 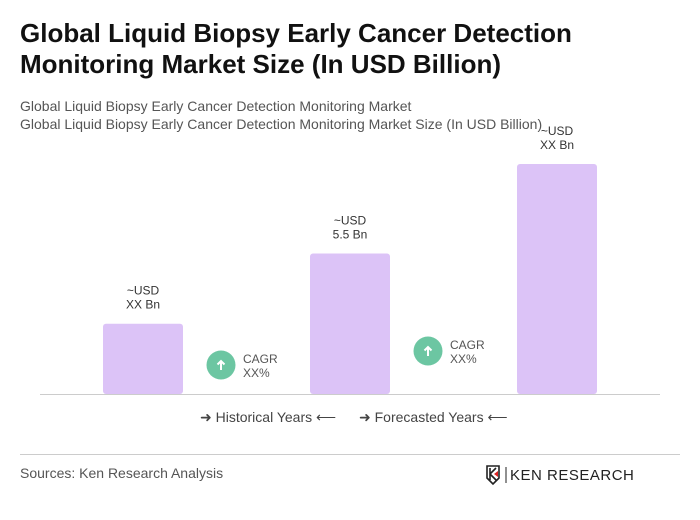 I want to click on legend-forecast-label: Forecasted Years, so click(x=429, y=417).